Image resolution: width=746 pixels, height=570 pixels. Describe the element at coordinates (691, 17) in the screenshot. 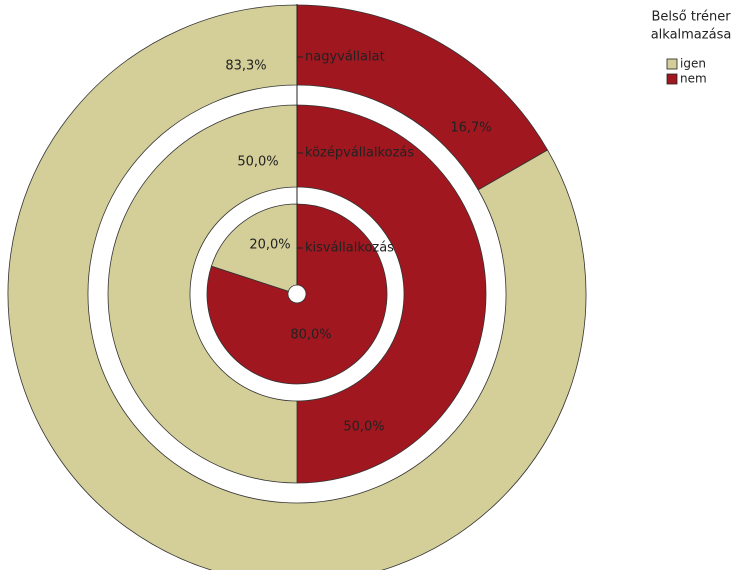

I see `legend-title: Belső tréner` at that location.